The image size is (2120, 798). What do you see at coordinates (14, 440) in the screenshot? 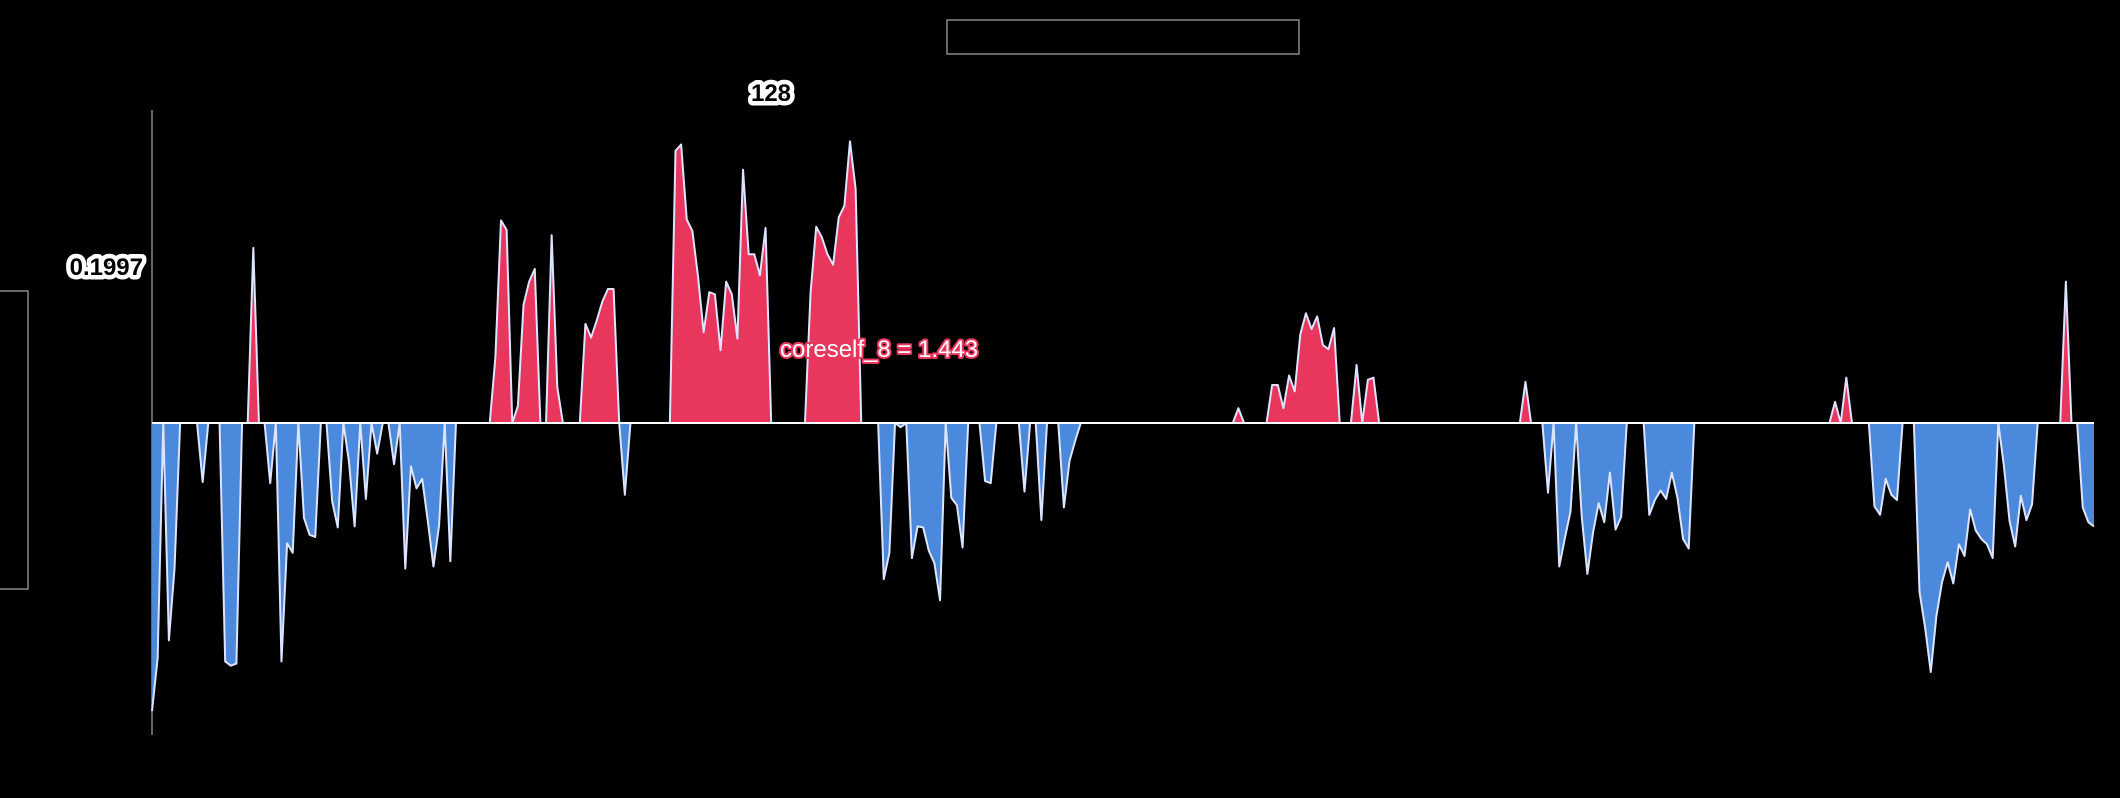
I see `left-side-panel` at bounding box center [14, 440].